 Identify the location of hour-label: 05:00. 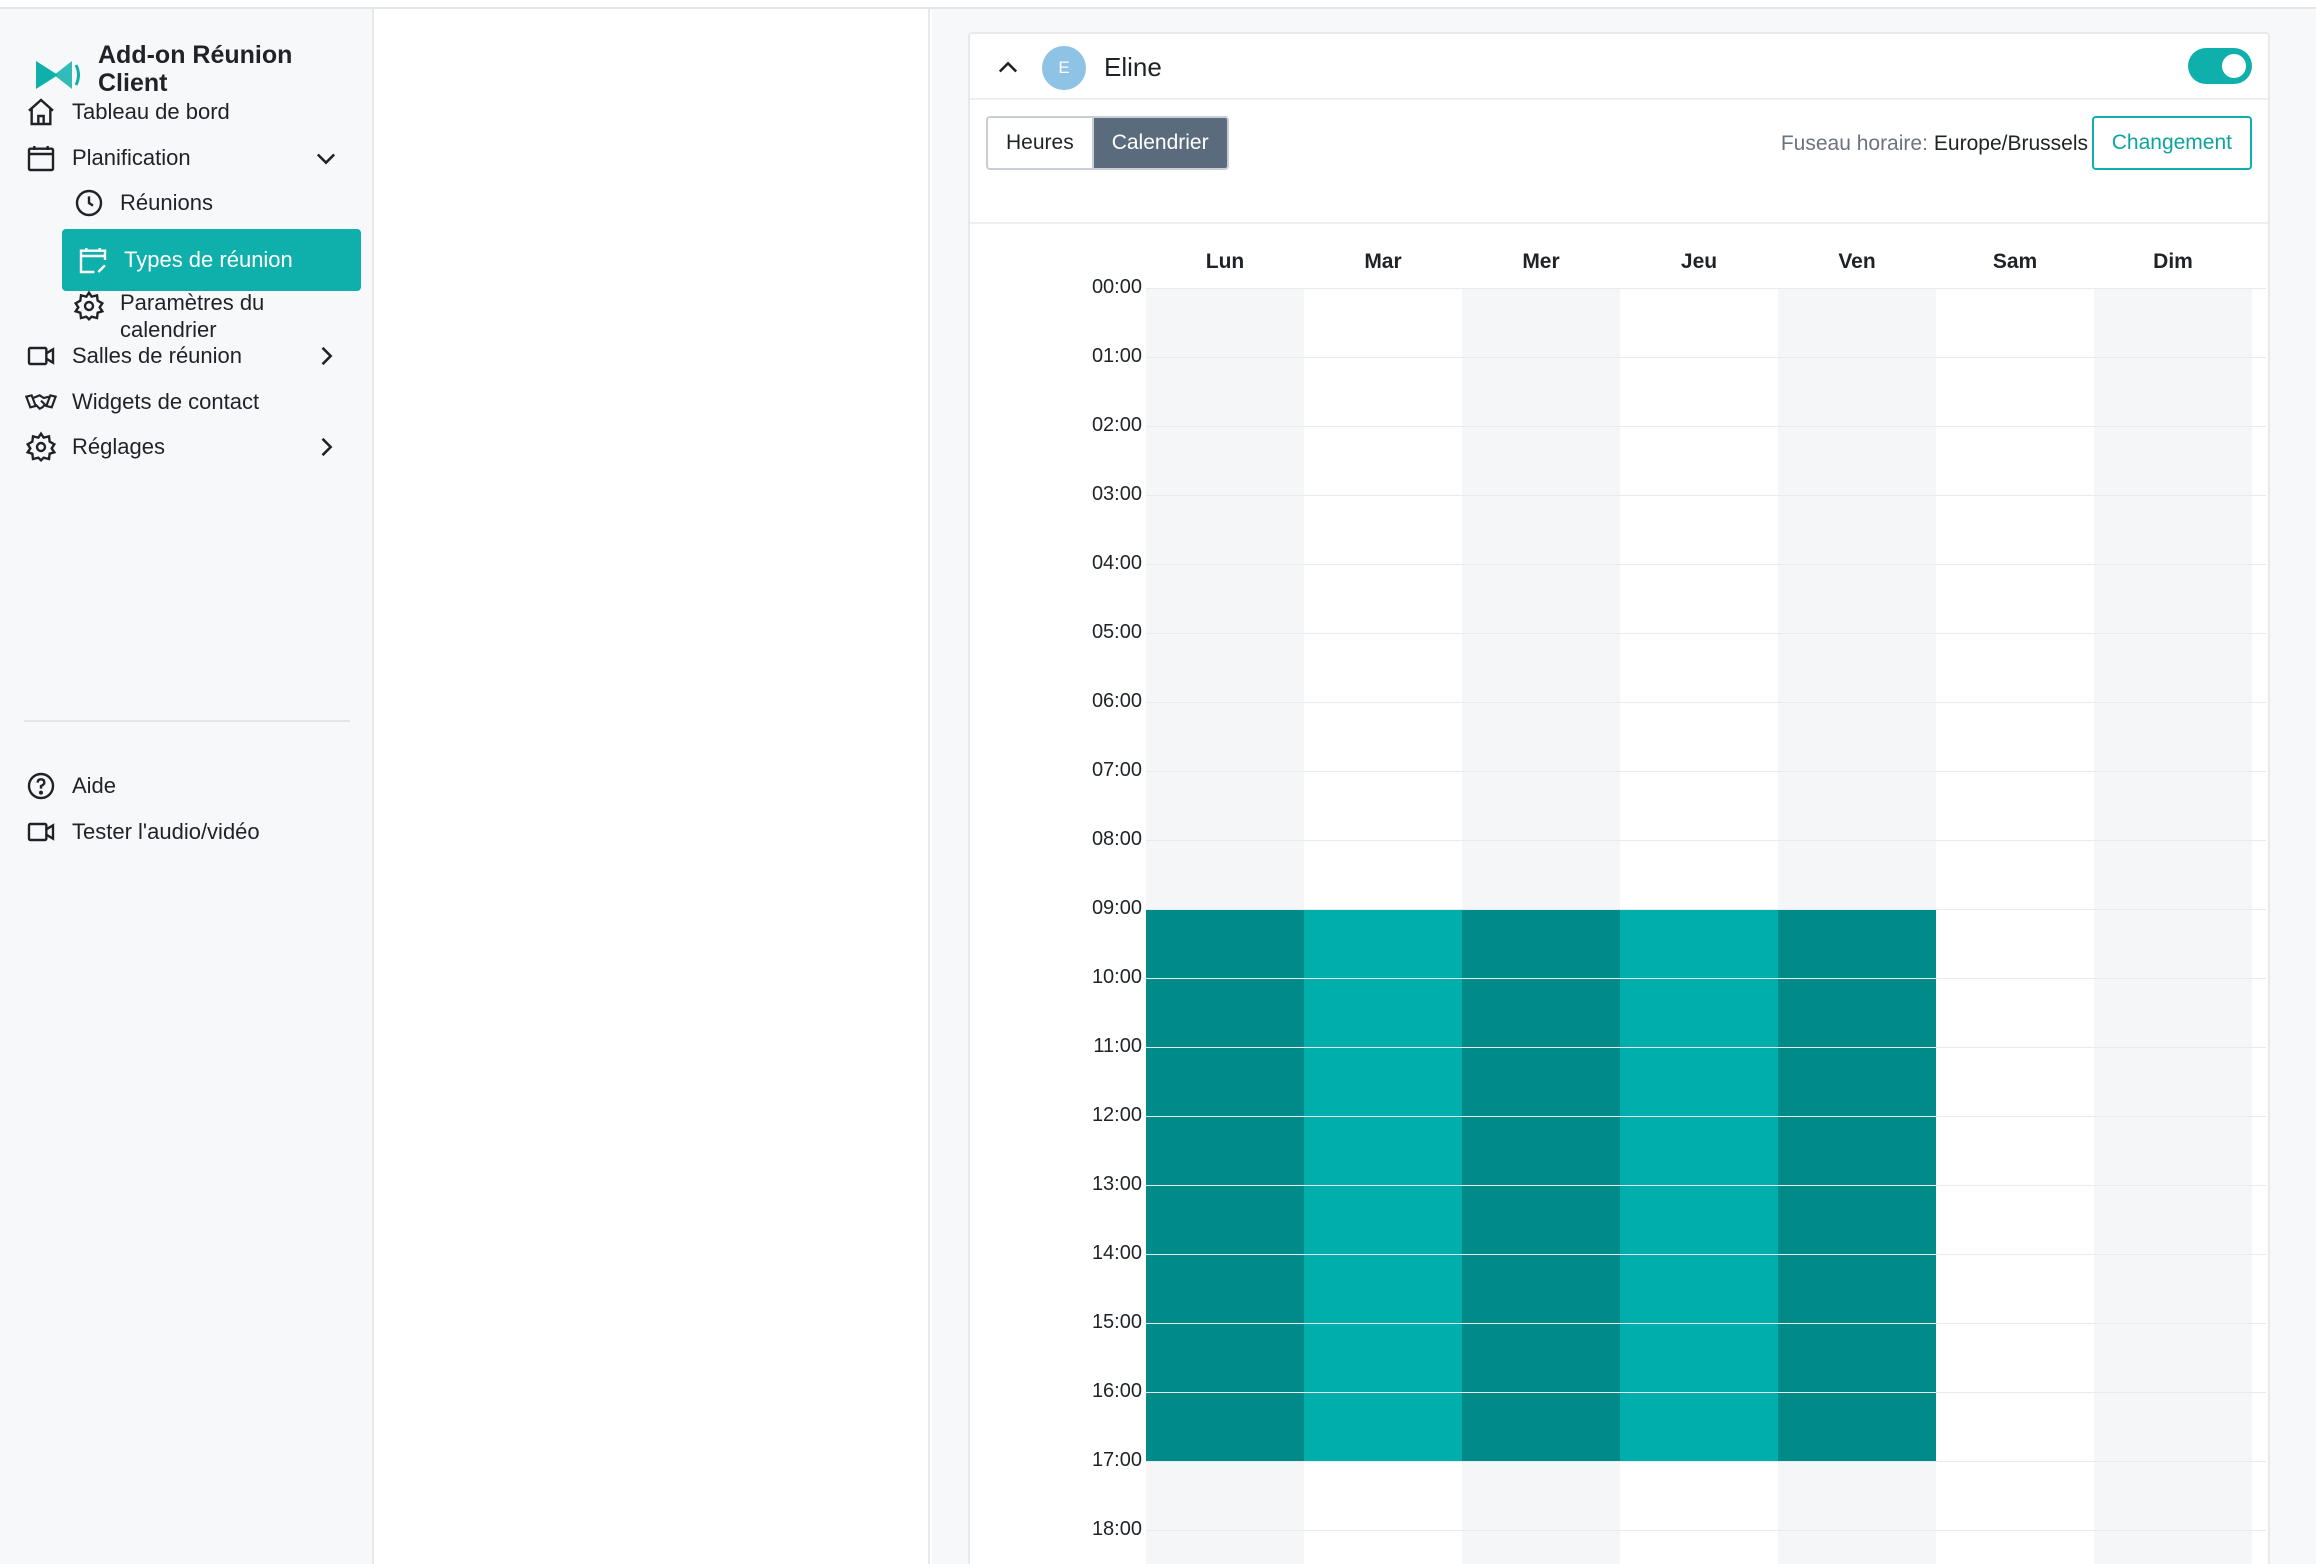
(1116, 632).